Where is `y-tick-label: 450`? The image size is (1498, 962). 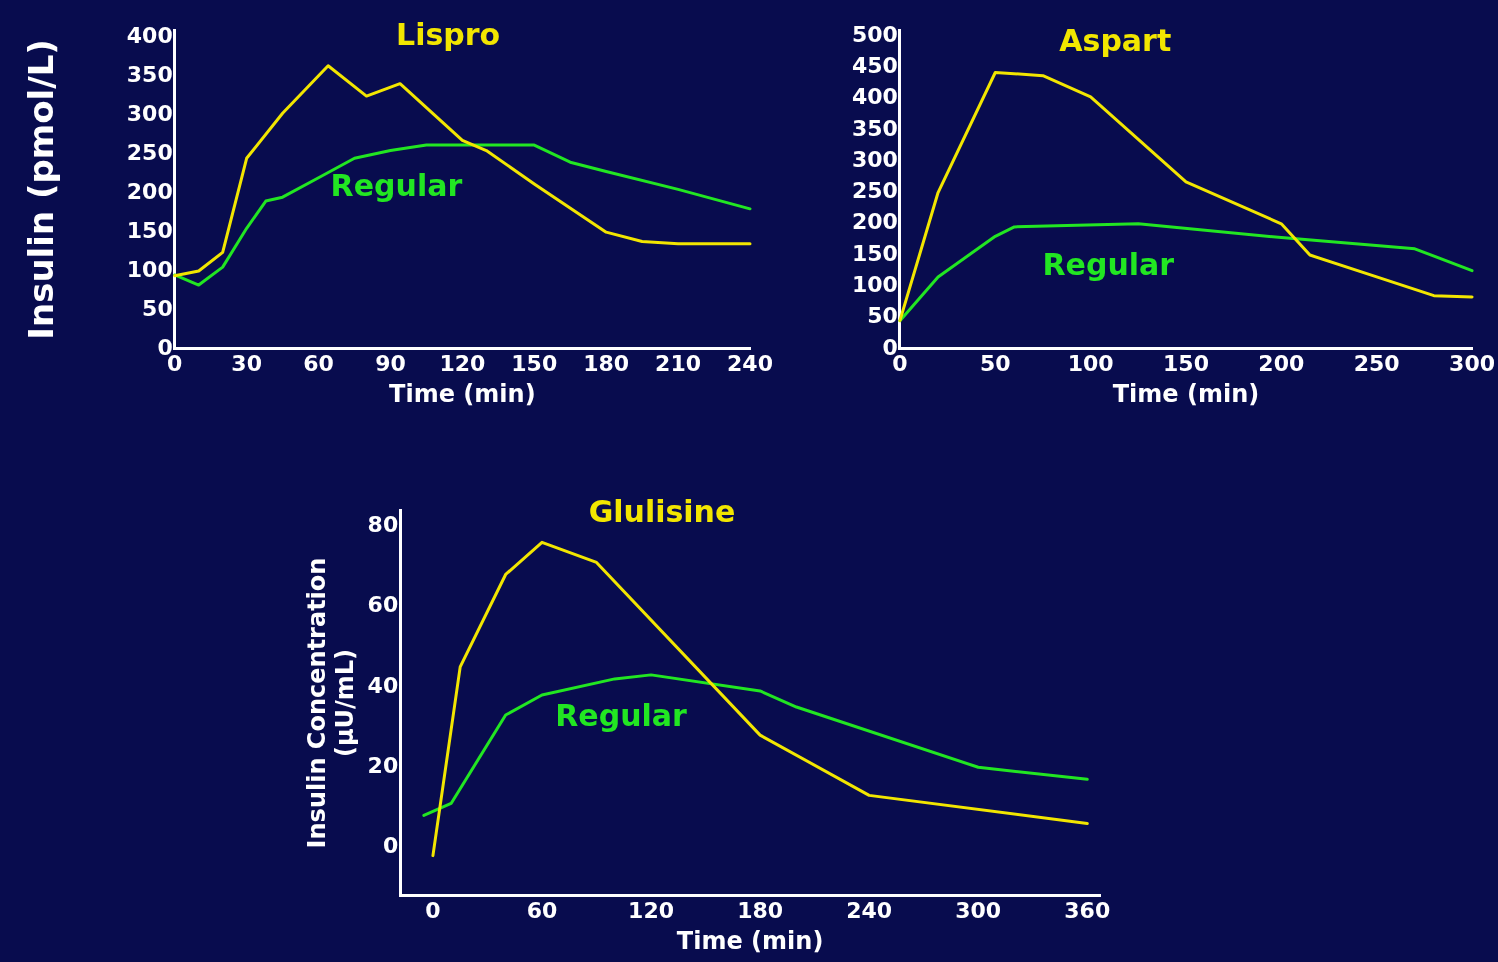 y-tick-label: 450 is located at coordinates (874, 66).